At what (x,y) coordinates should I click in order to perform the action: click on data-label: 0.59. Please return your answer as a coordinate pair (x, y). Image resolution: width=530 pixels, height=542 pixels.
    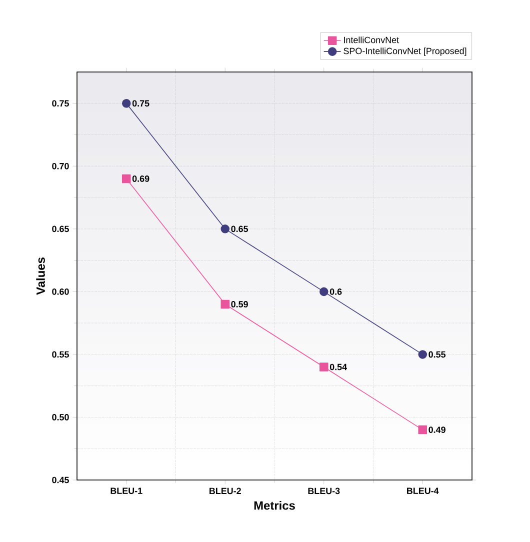
    Looking at the image, I should click on (239, 304).